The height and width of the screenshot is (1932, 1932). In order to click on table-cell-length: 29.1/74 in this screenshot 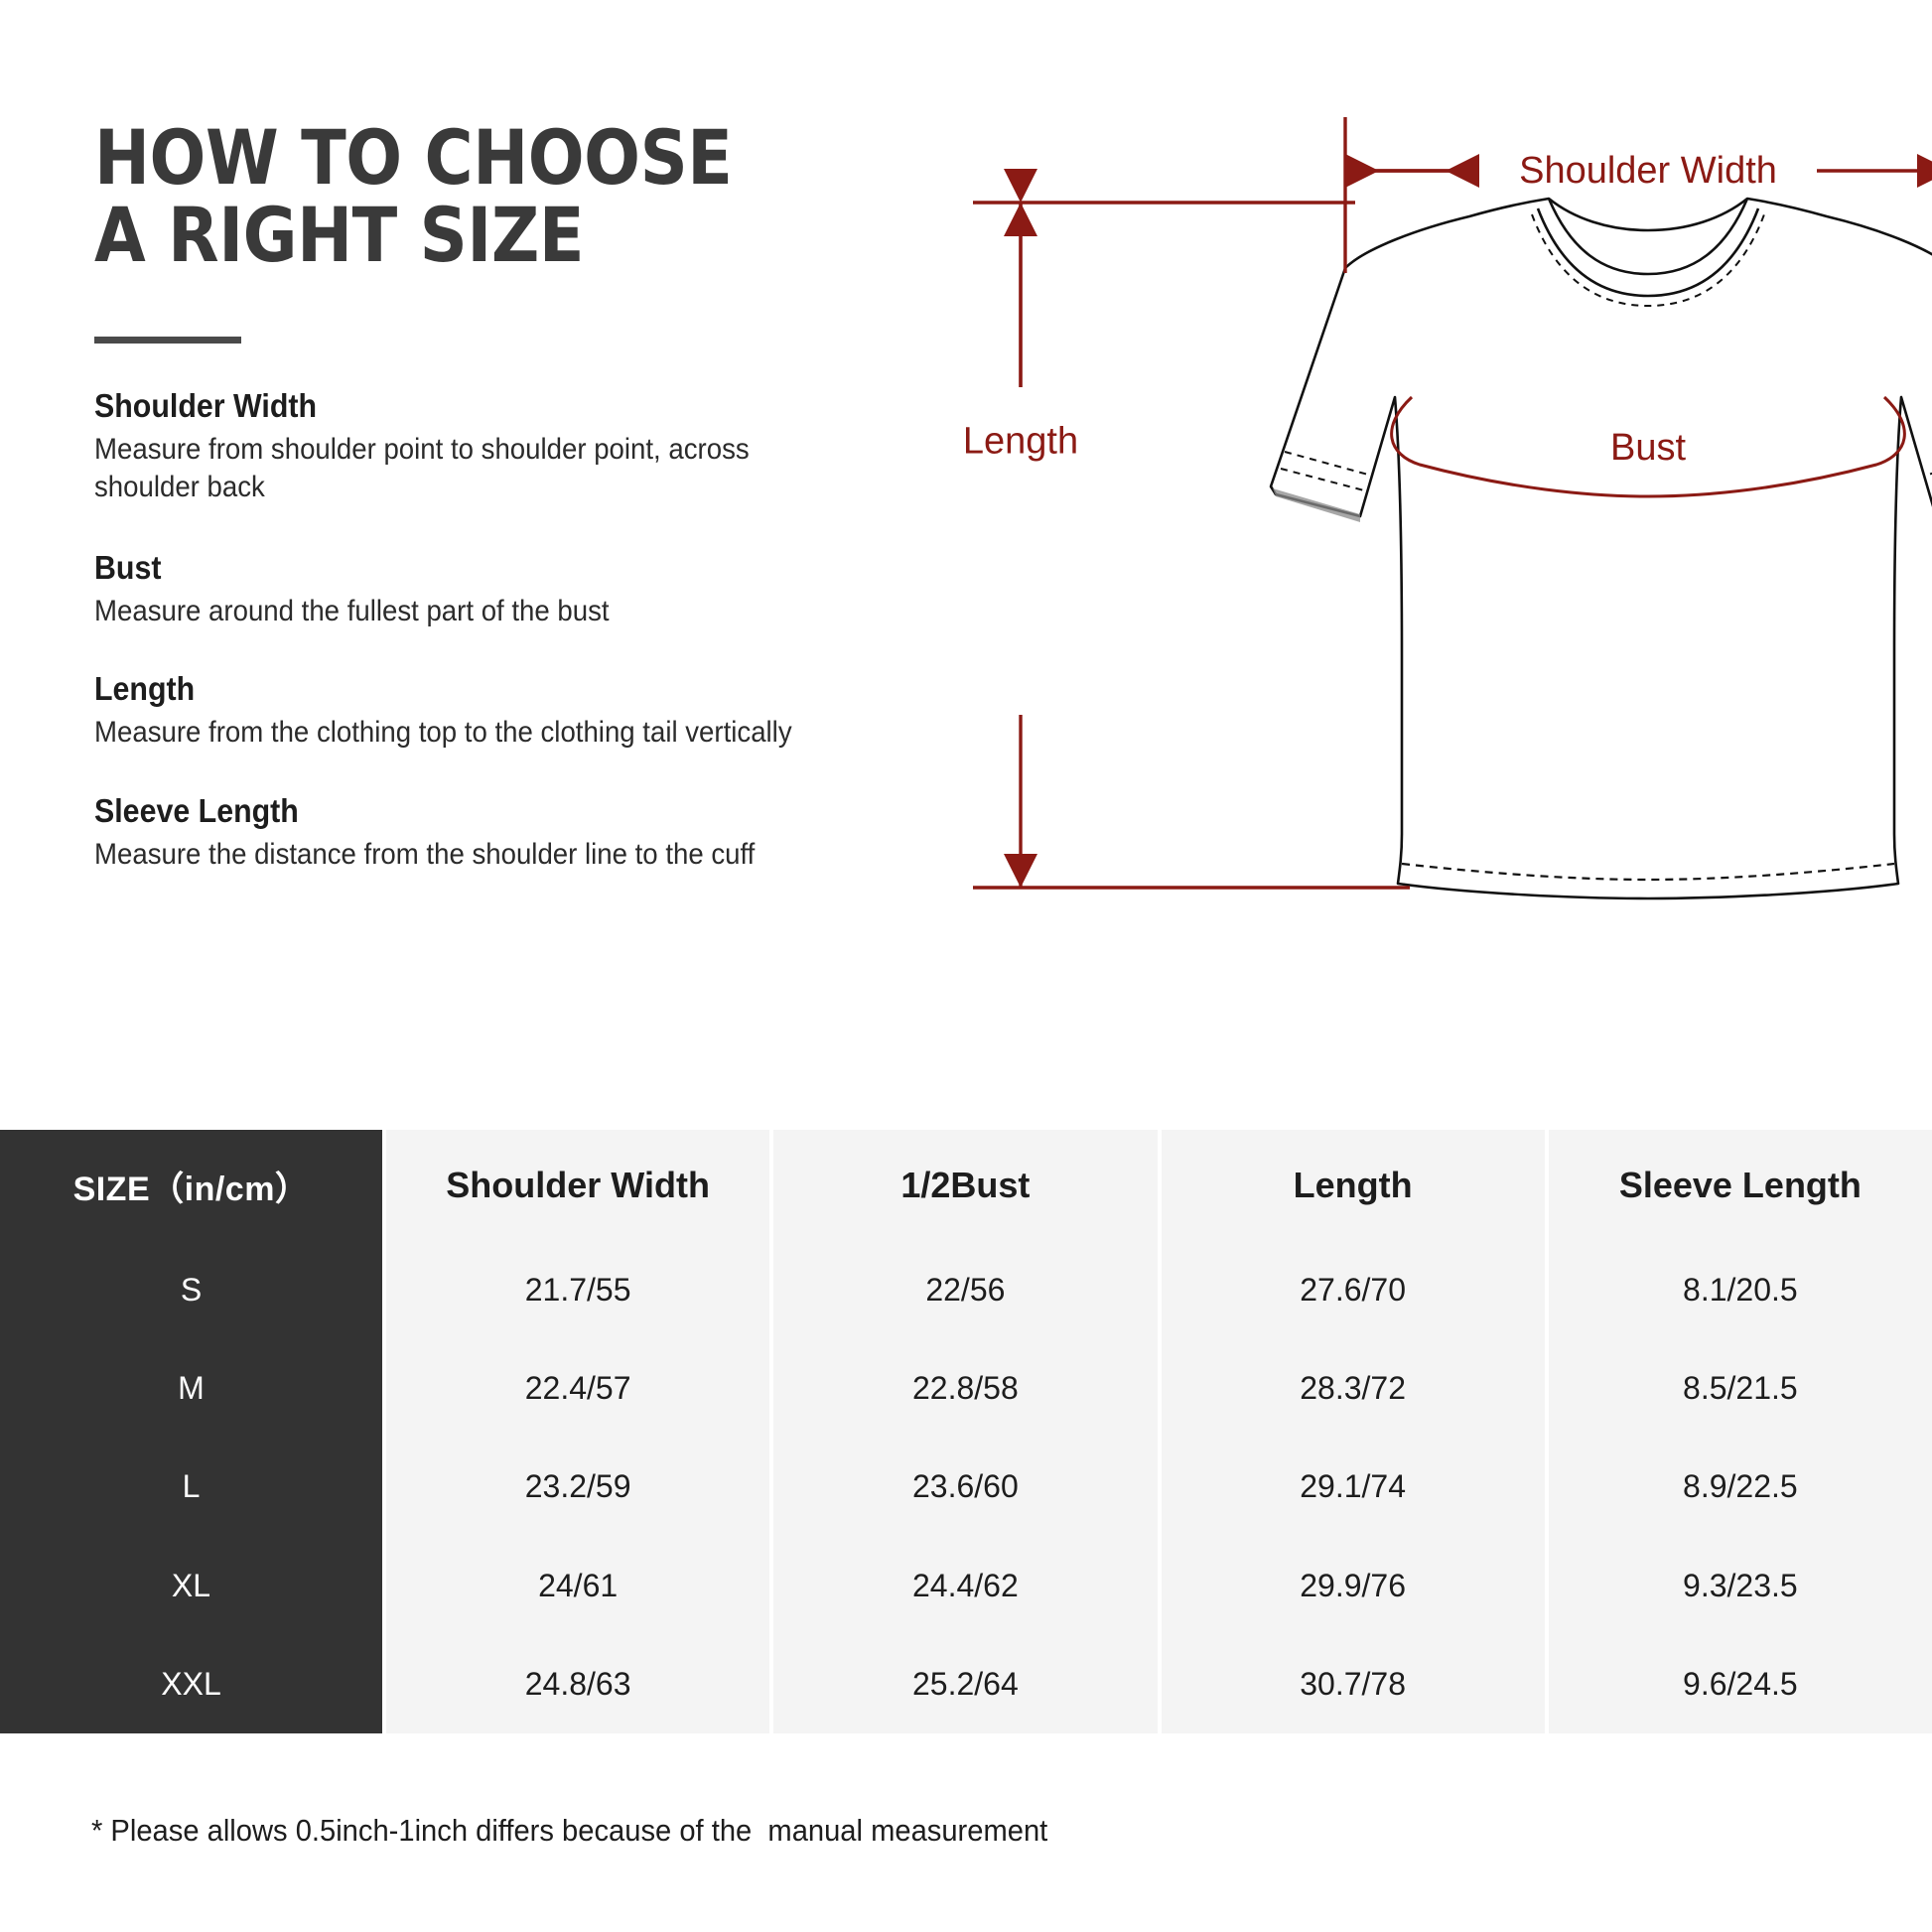, I will do `click(1351, 1488)`.